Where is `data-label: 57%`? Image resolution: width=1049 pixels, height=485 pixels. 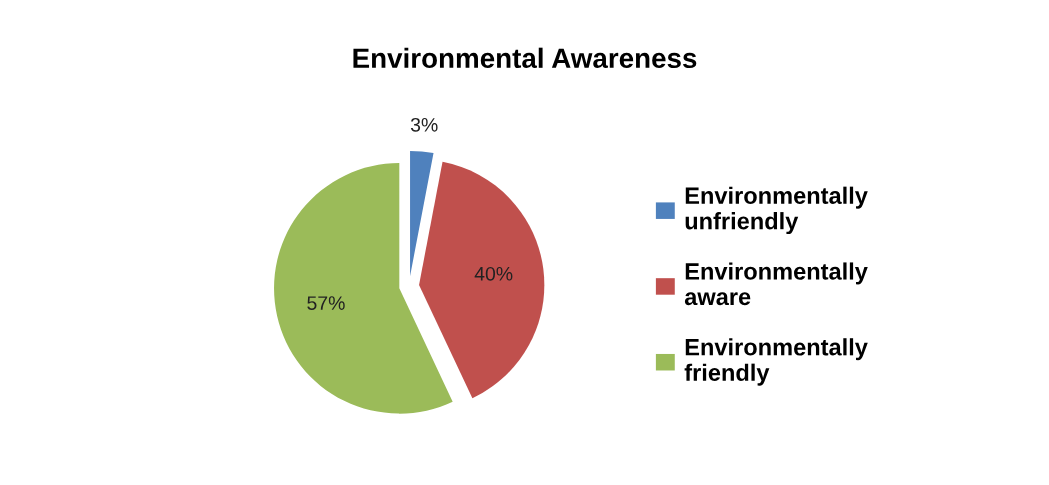
data-label: 57% is located at coordinates (326, 303).